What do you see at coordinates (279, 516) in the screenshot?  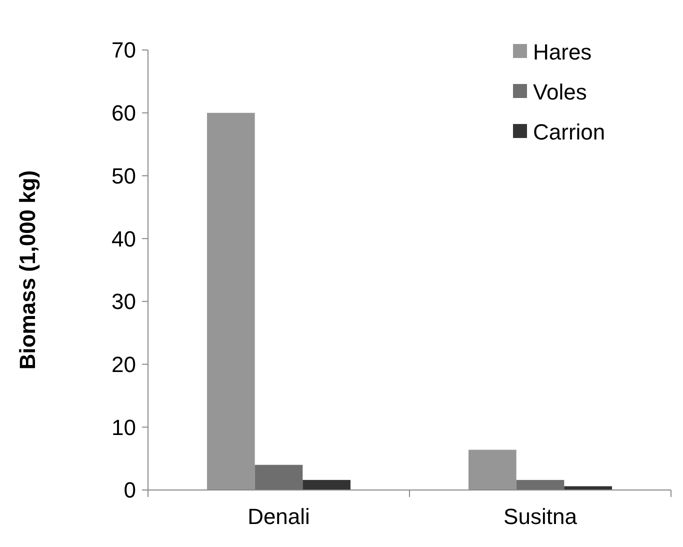 I see `x-tick-label: Denali` at bounding box center [279, 516].